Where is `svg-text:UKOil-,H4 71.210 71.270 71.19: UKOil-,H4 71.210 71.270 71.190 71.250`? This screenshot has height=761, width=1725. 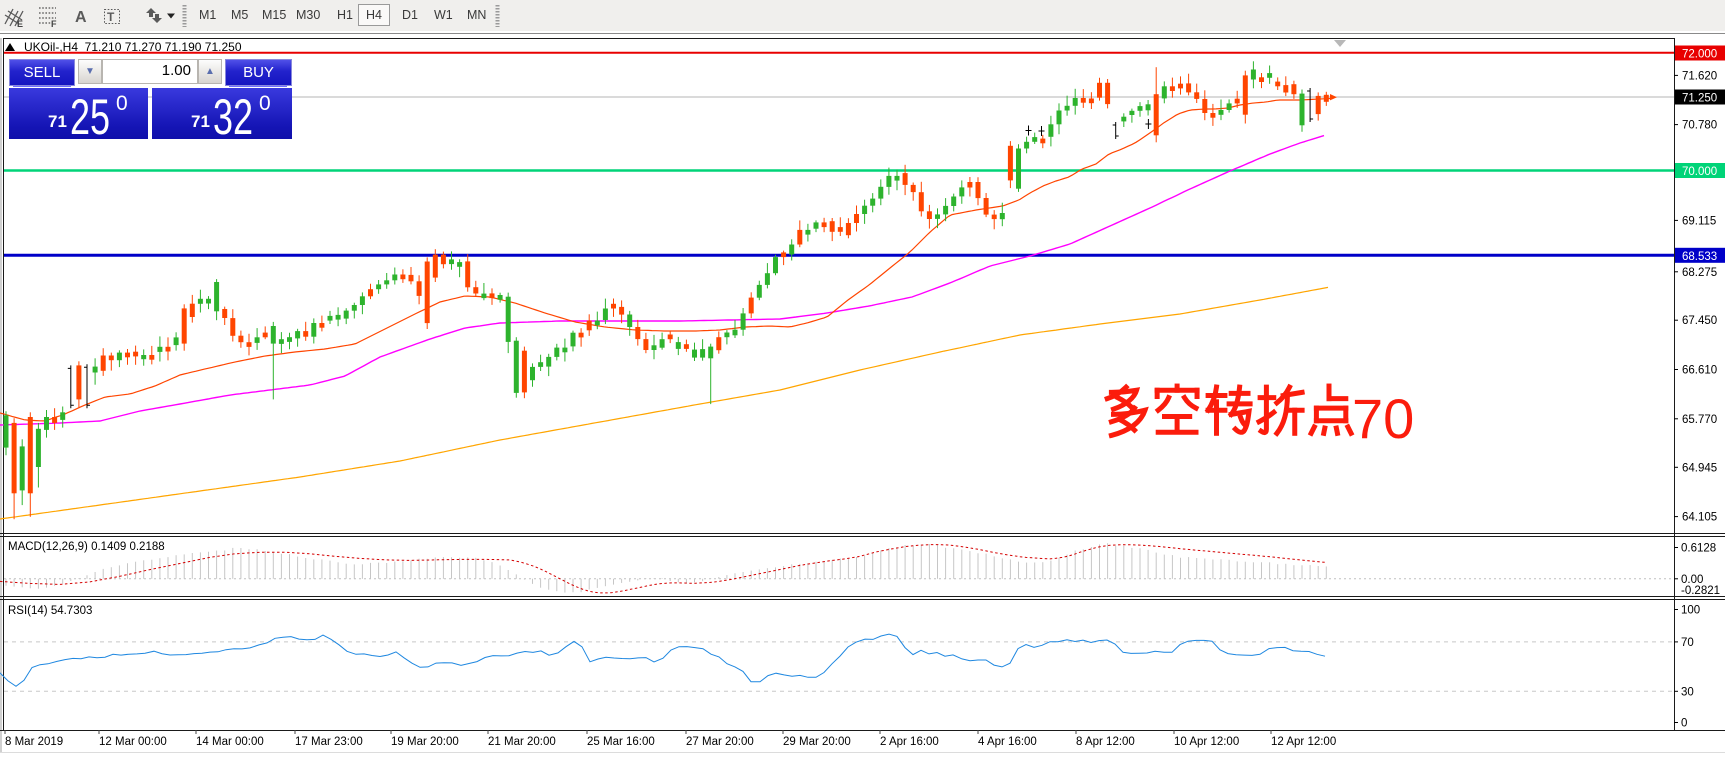 svg-text:UKOil-,H4 71.210 71.270 71.19: UKOil-,H4 71.210 71.270 71.190 71.250 is located at coordinates (133, 47).